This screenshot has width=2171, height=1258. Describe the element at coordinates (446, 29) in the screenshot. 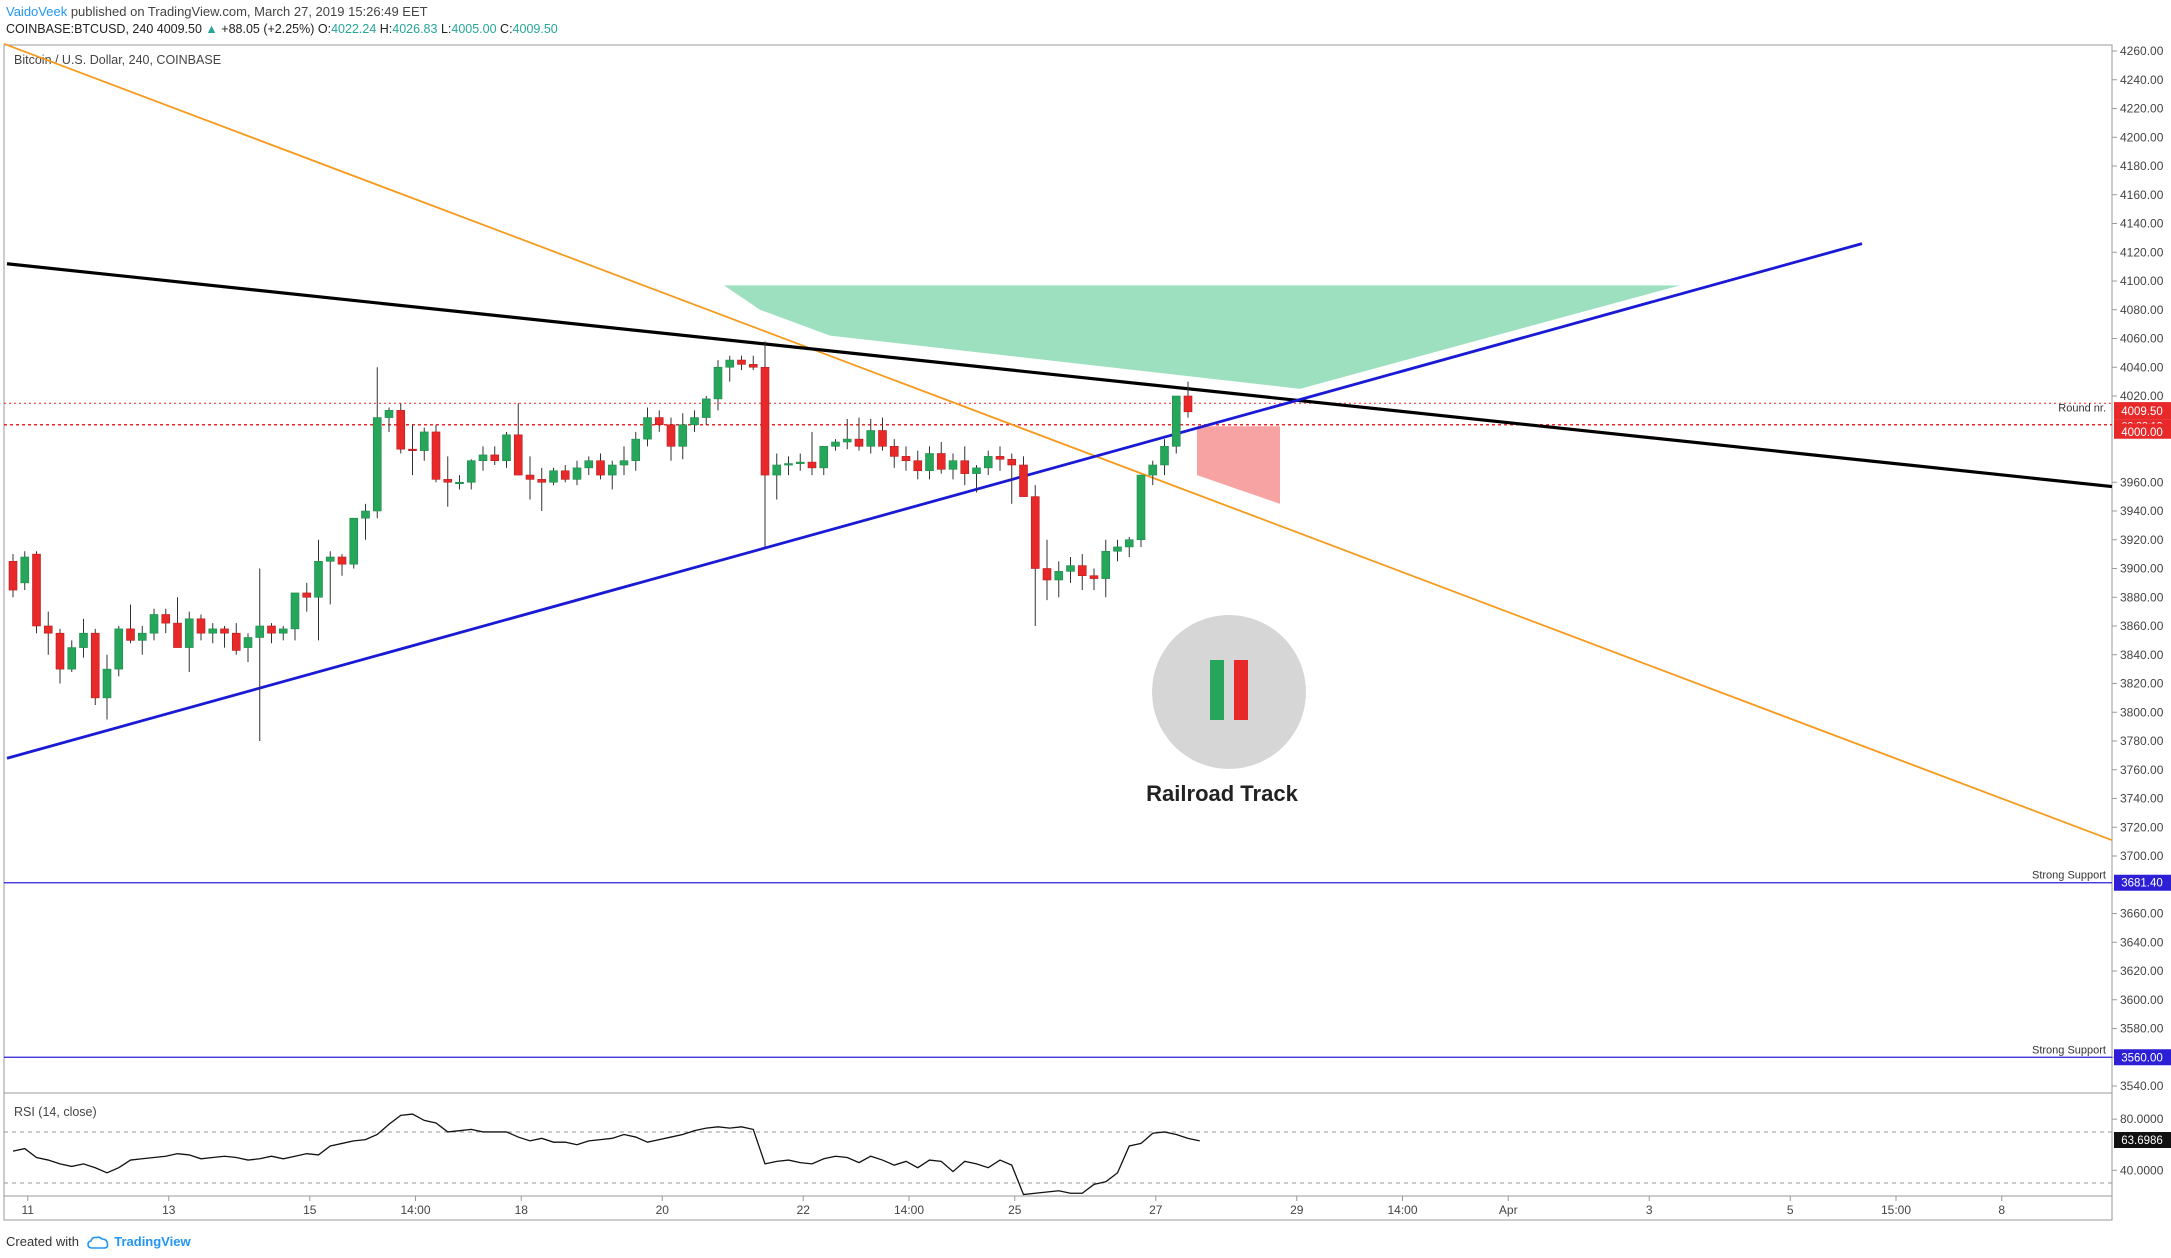

I see `low-label: L:` at that location.